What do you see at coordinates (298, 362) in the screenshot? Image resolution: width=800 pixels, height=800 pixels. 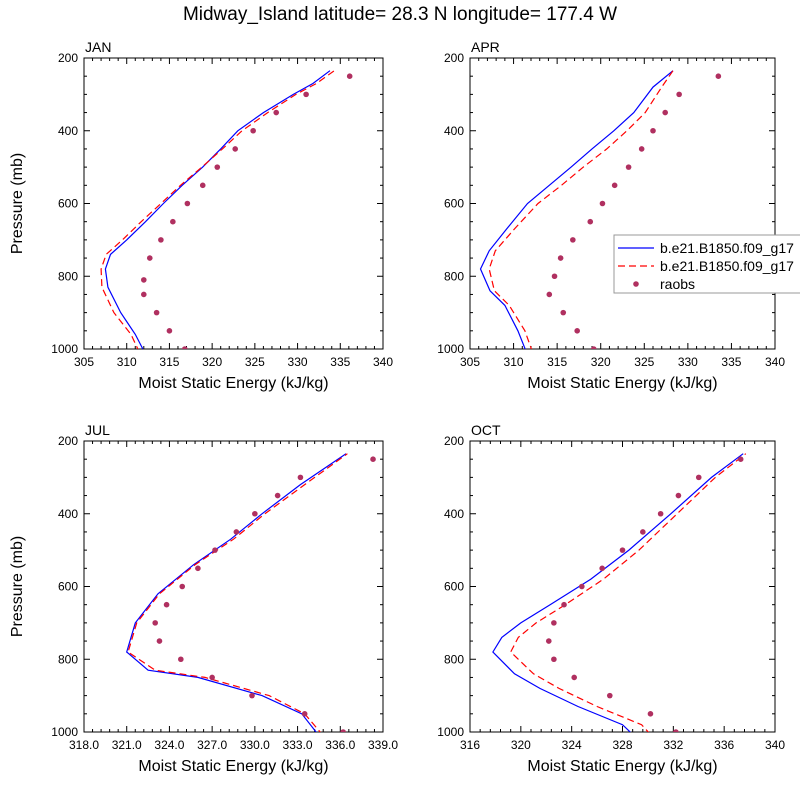 I see `x-tick-label: 330` at bounding box center [298, 362].